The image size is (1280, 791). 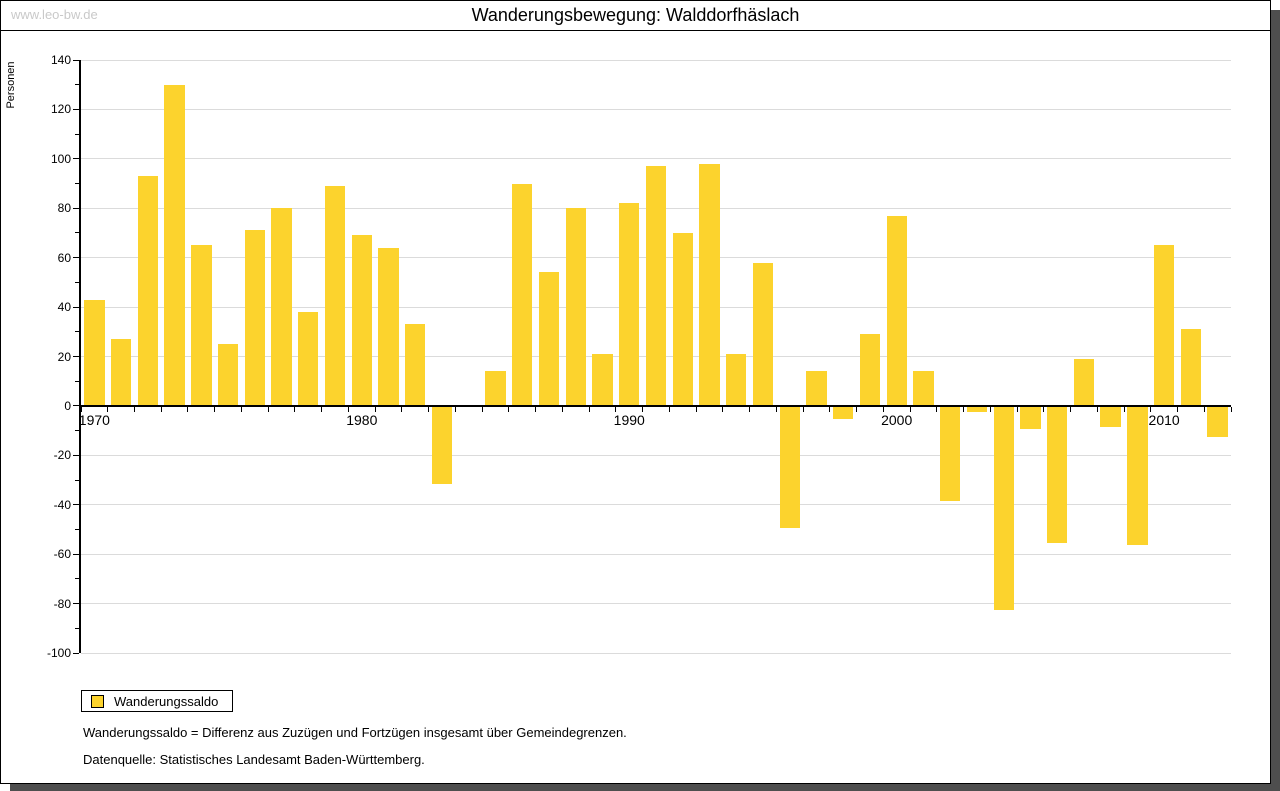 I want to click on y-tick--100, so click(x=76, y=653).